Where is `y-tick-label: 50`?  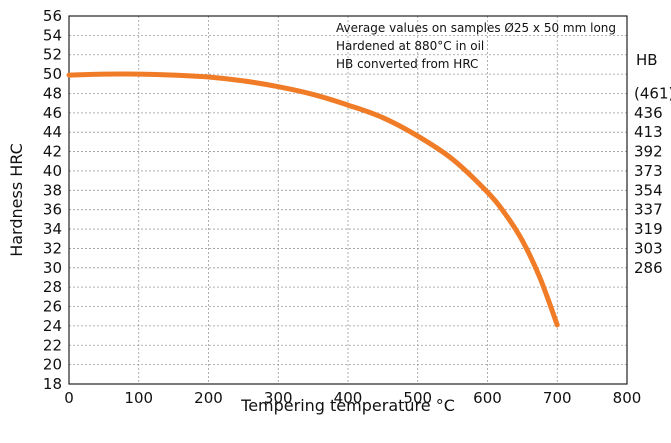 y-tick-label: 50 is located at coordinates (52, 74).